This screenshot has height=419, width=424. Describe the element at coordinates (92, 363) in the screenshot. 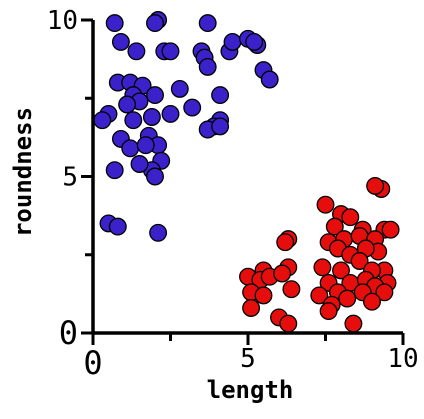

I see `x-tick-label: 0` at that location.